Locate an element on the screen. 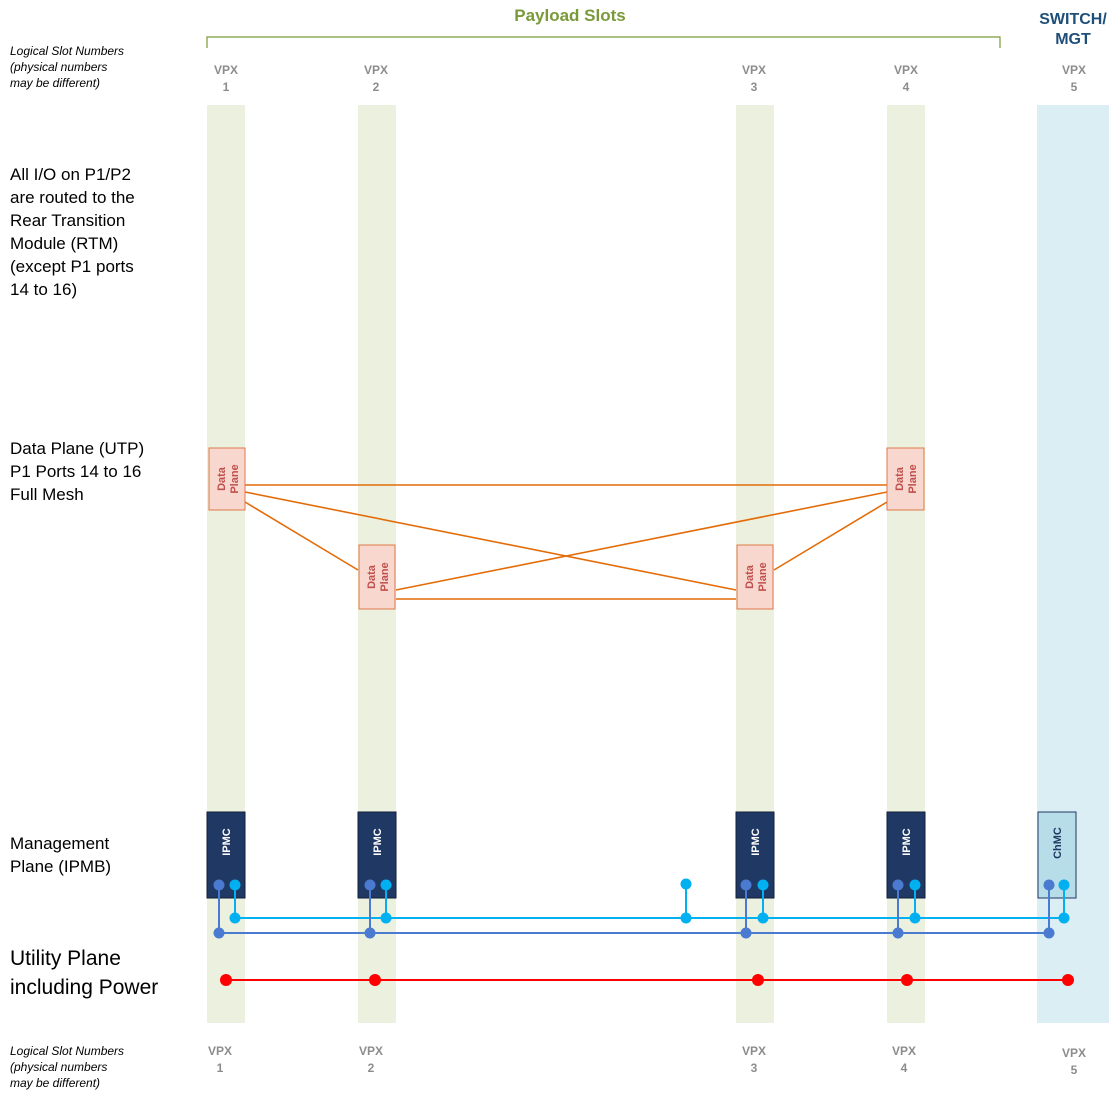 This screenshot has width=1117, height=1105. switch-mgt-title: SWITCH/ MGT is located at coordinates (1073, 29).